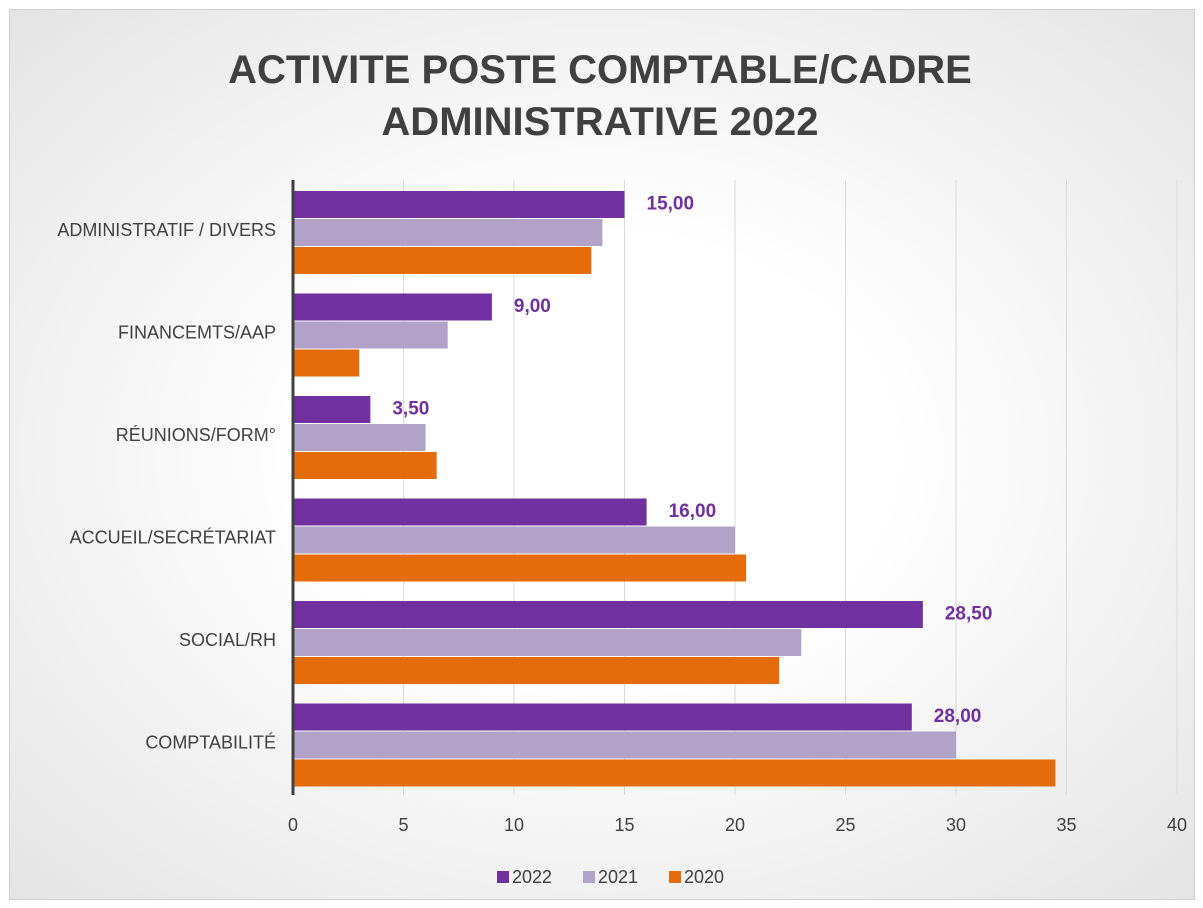 The height and width of the screenshot is (908, 1203). I want to click on x-tick-label: 30, so click(956, 825).